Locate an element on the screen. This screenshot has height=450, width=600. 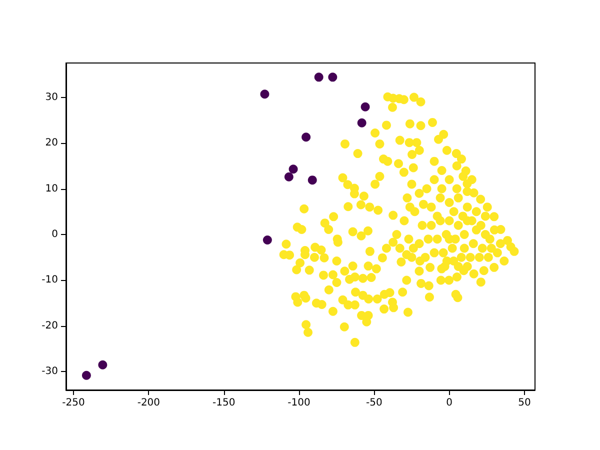
x-tick-label: 0 is located at coordinates (449, 403).